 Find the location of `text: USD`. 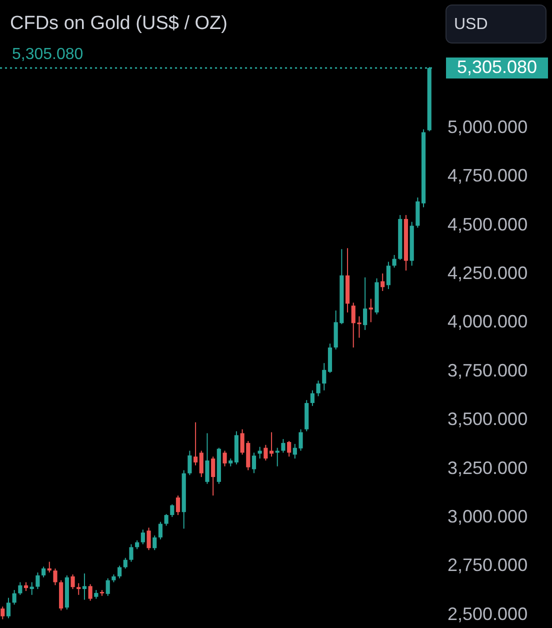

text: USD is located at coordinates (471, 24).